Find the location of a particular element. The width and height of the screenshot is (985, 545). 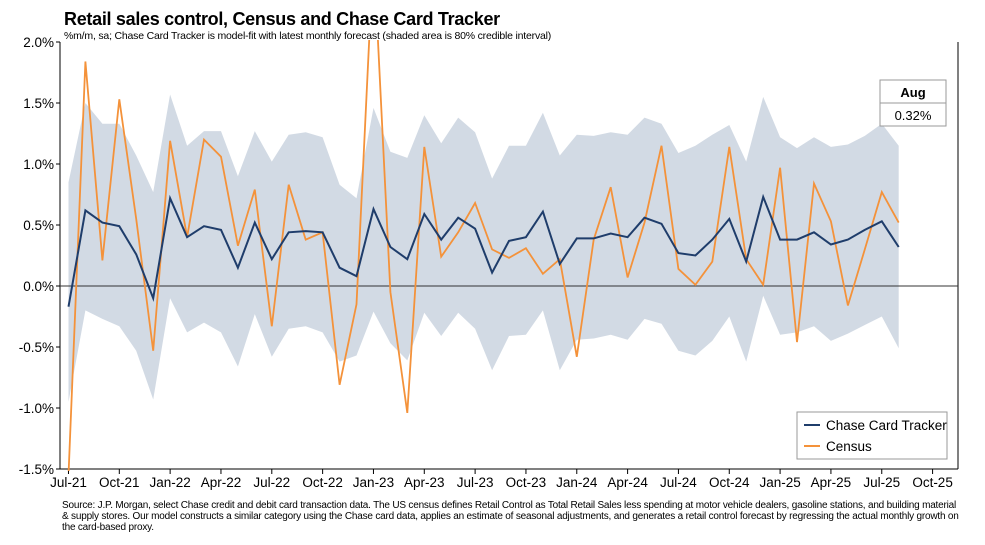

y-tick-label: -1.0% is located at coordinates (36, 408).